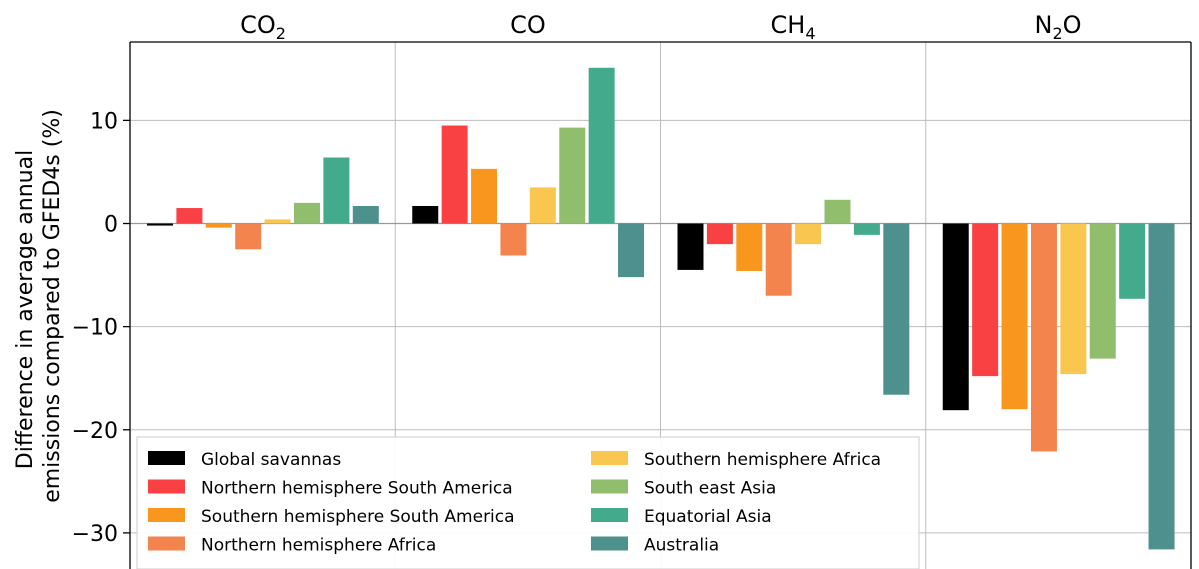 The width and height of the screenshot is (1199, 569). I want to click on y-ticks-layer: 10 0 −10 −20 −30, so click(101, 328).